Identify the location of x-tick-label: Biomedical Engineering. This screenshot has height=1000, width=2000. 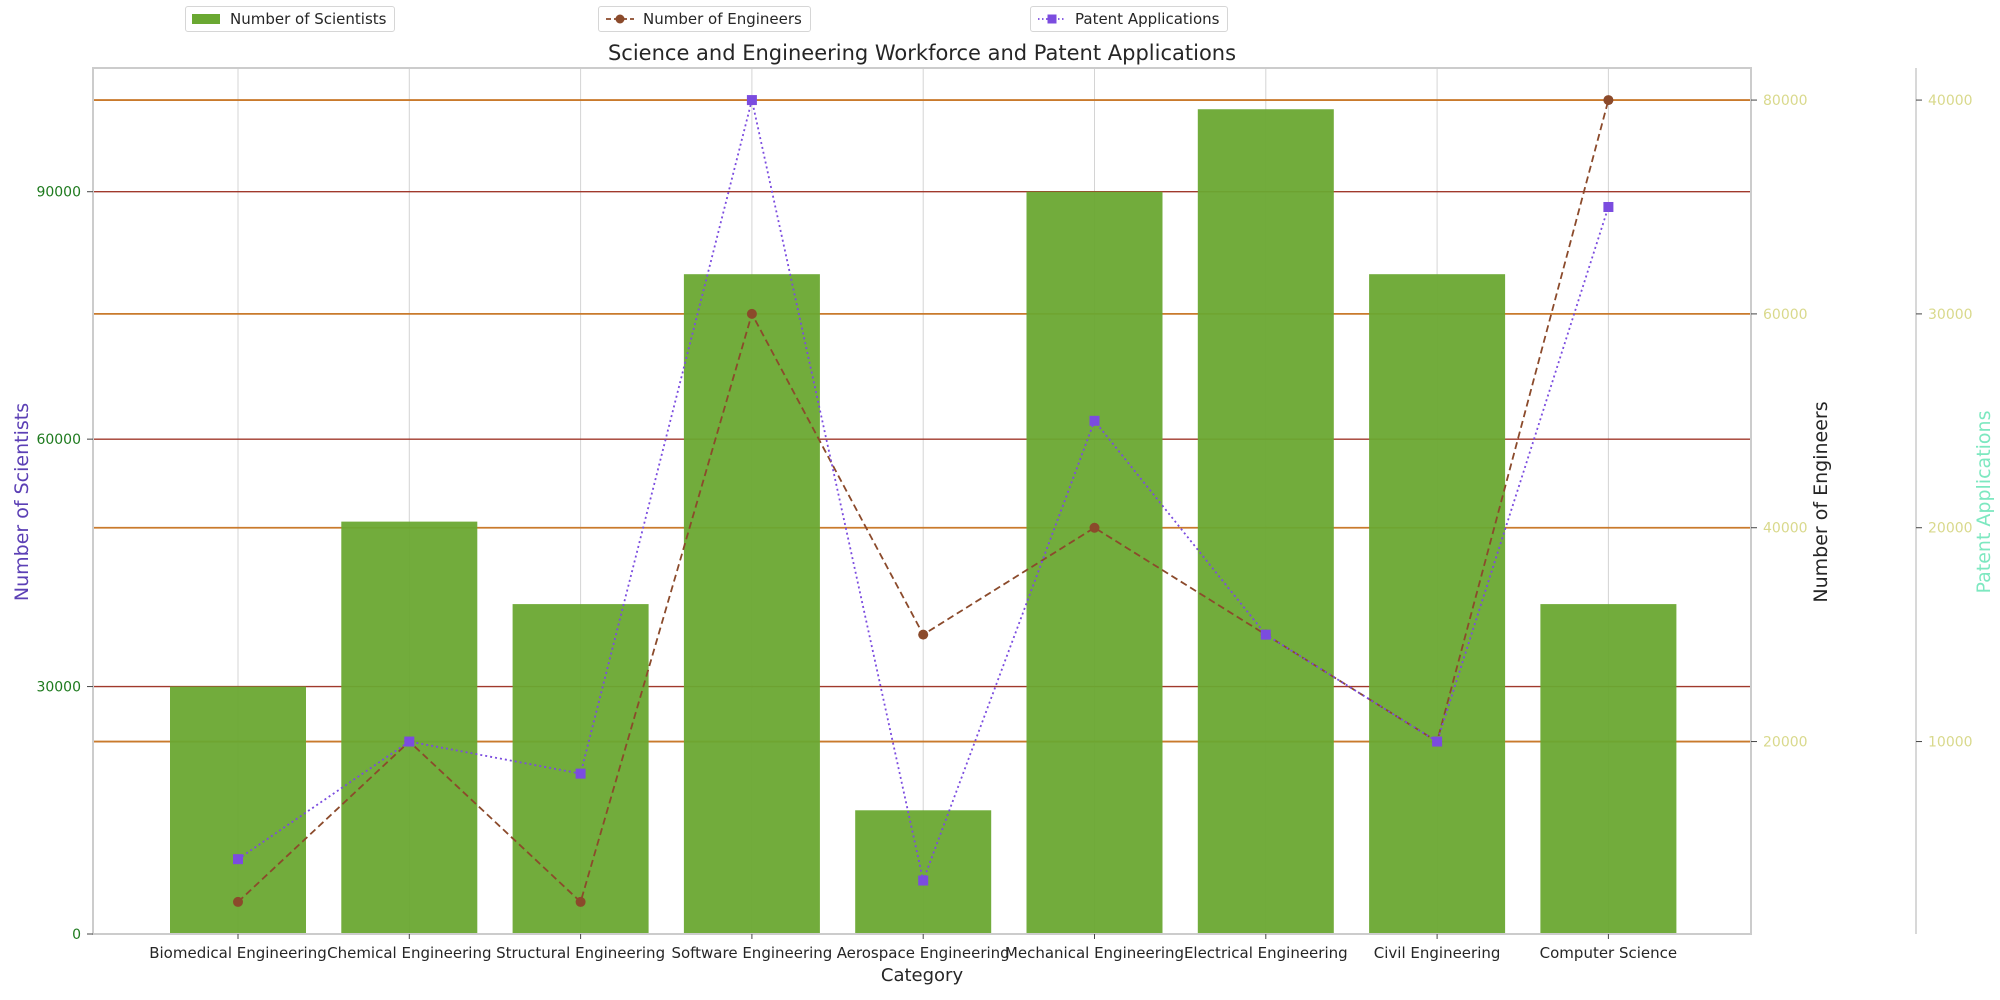
(238, 953).